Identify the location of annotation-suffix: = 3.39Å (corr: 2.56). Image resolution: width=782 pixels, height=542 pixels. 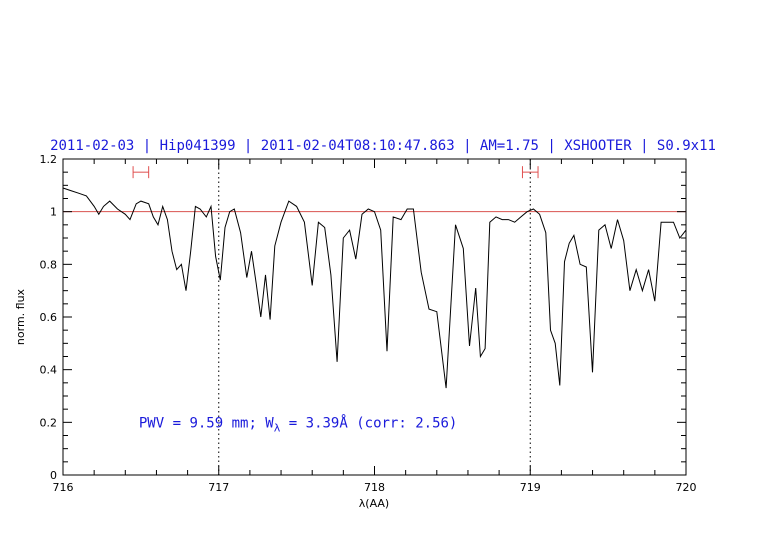
(368, 422).